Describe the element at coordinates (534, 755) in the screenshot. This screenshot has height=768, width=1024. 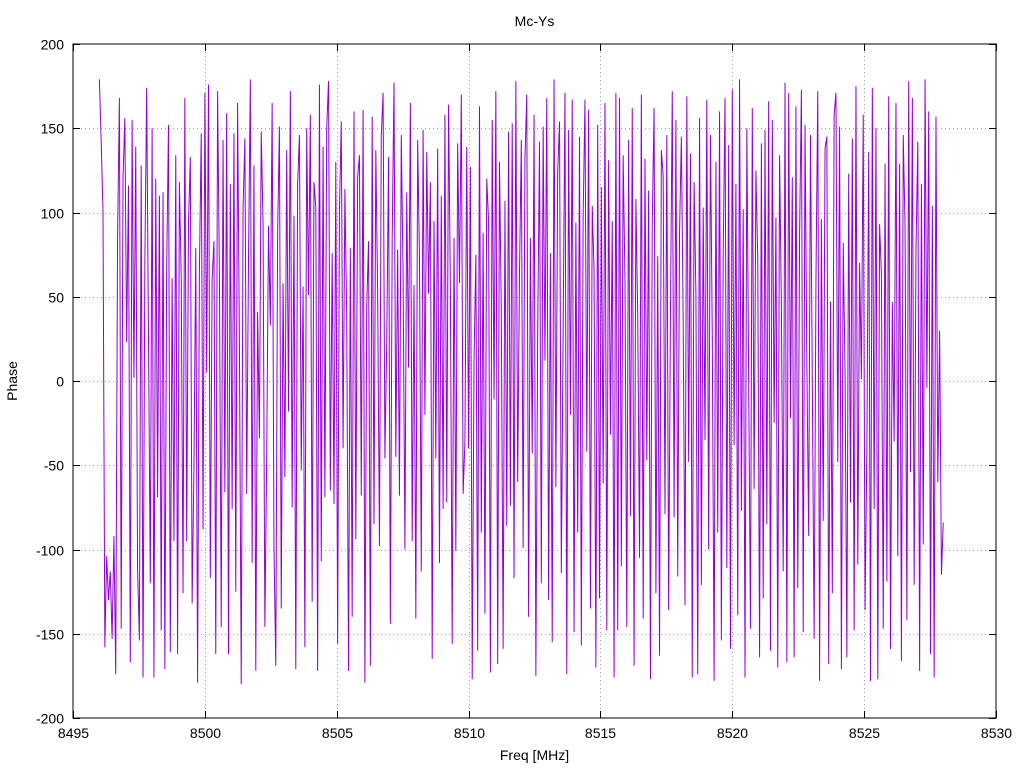
I see `x-axis-label: Freq [MHz]` at that location.